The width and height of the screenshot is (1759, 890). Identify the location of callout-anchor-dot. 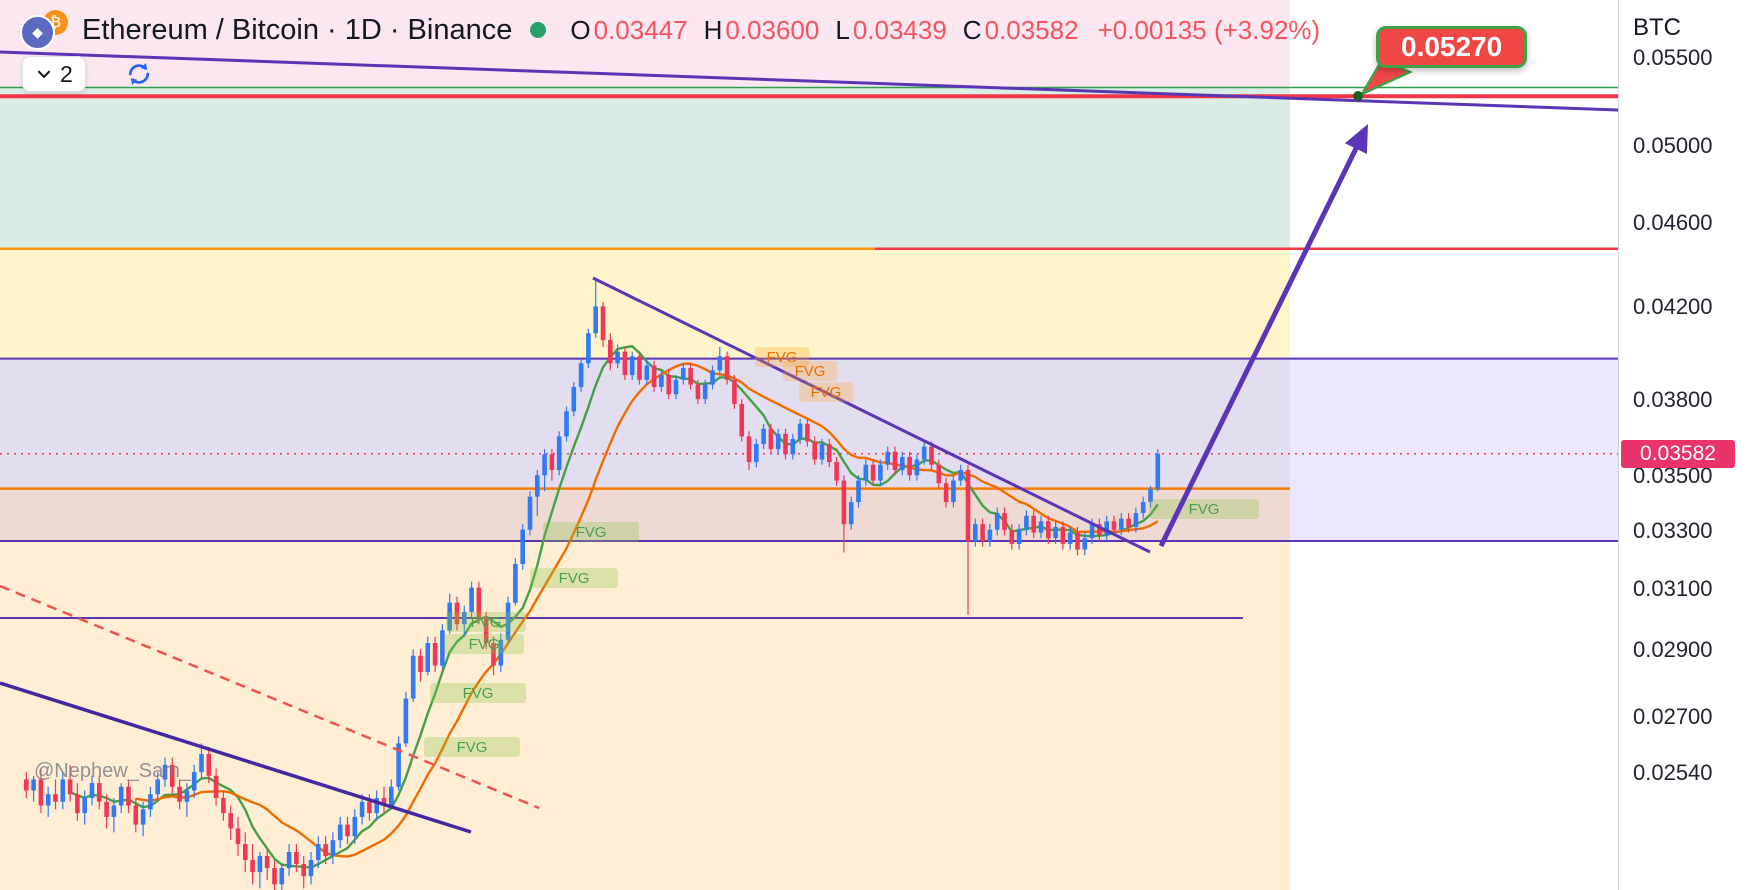
(1358, 96).